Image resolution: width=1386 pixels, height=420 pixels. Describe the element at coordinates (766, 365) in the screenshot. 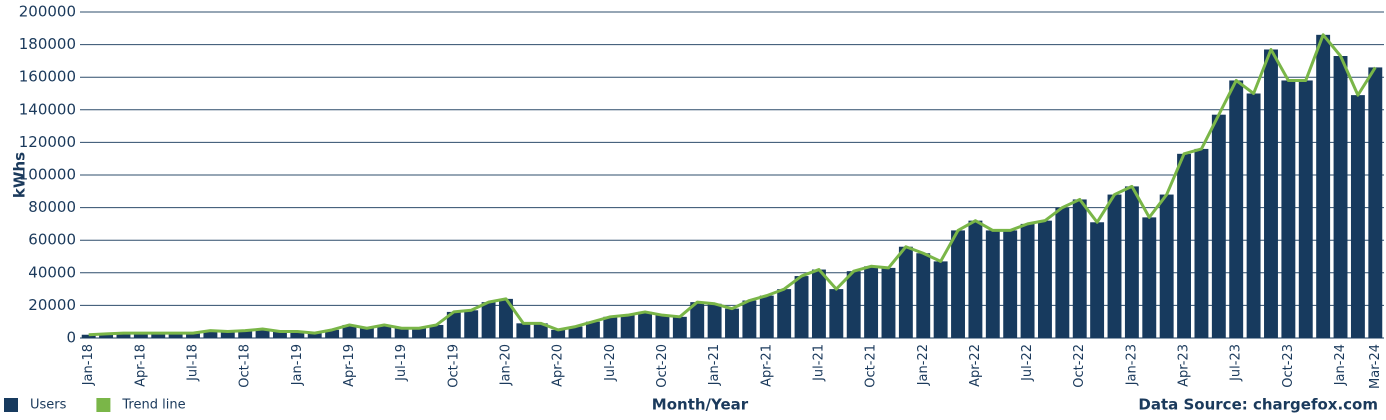

I see `x-tick-label: Apr-21` at that location.